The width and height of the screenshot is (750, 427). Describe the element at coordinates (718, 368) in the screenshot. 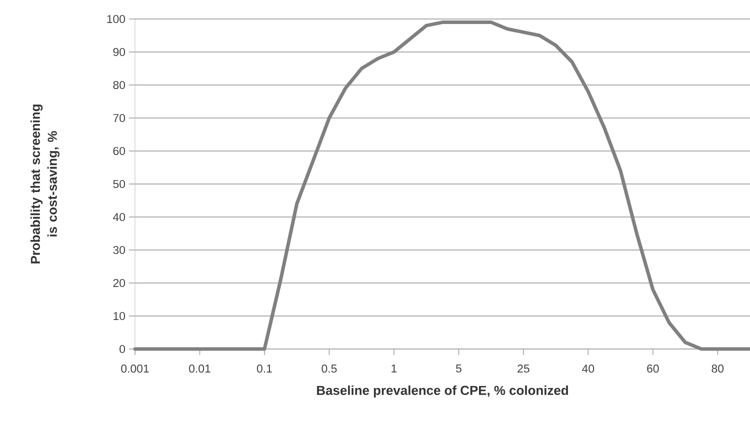

I see `x-tick-label: 80` at that location.